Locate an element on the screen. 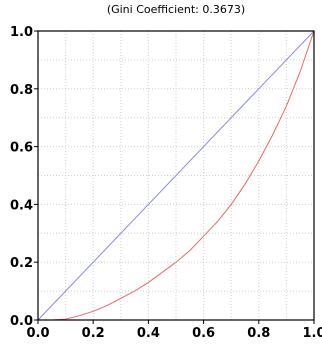 This screenshot has width=322, height=347. y-axis-ticks: 0.0 0.2 0.4 0.6 0.8 1.0 is located at coordinates (24, 177).